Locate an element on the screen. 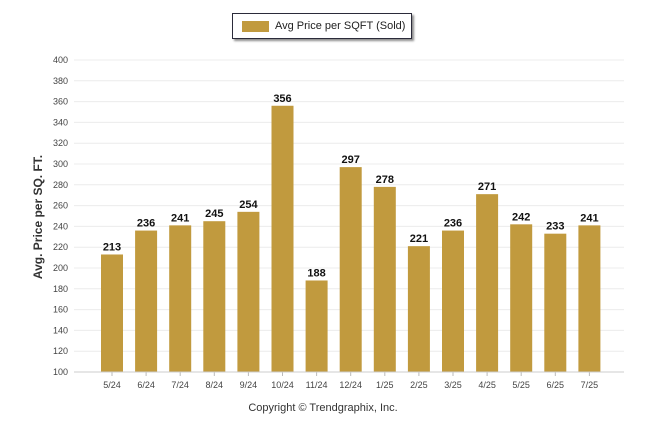  y-tick-label: 300 is located at coordinates (60, 164).